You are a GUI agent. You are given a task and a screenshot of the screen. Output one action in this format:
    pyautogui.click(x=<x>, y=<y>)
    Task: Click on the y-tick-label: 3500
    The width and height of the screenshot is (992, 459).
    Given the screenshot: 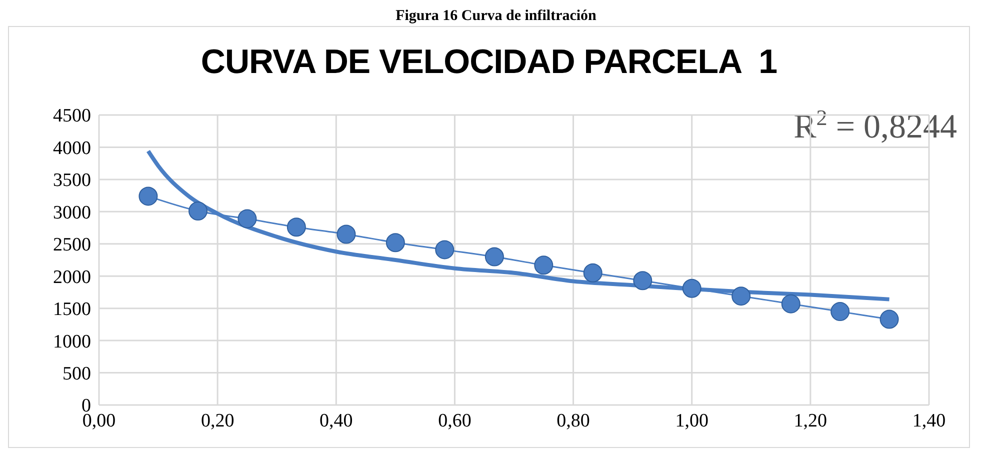 What is the action you would take?
    pyautogui.click(x=72, y=181)
    